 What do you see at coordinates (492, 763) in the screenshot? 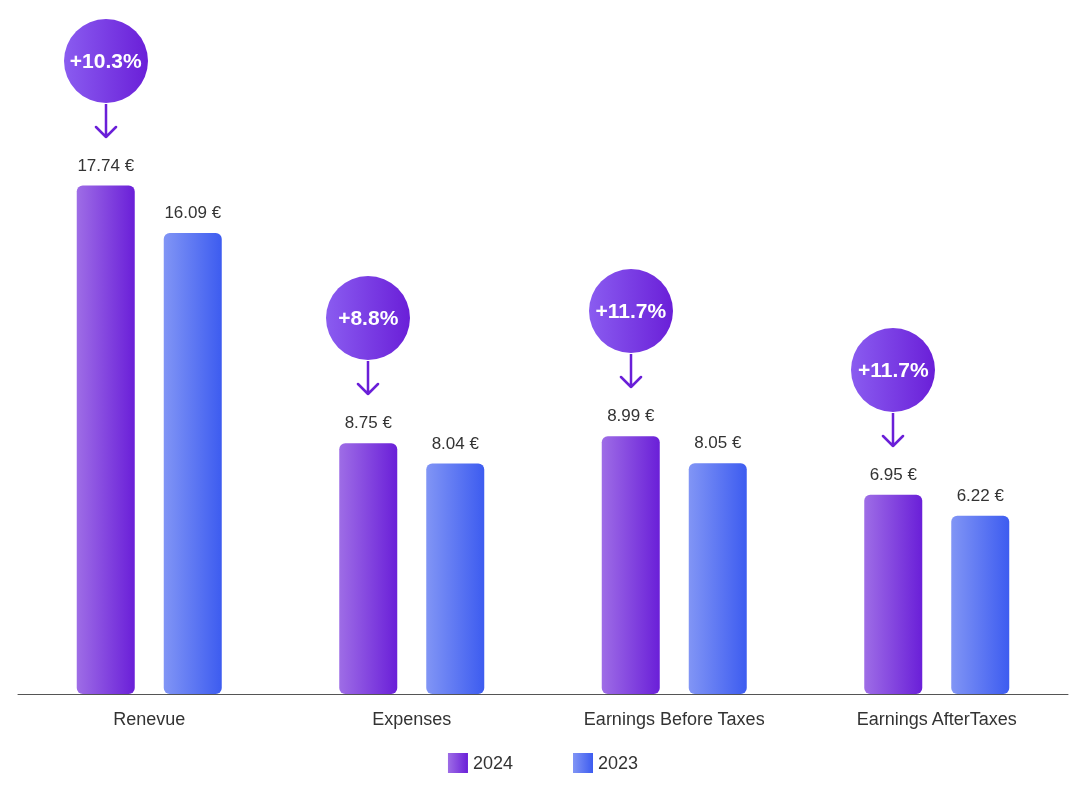
I see `legend-label: 2024` at bounding box center [492, 763].